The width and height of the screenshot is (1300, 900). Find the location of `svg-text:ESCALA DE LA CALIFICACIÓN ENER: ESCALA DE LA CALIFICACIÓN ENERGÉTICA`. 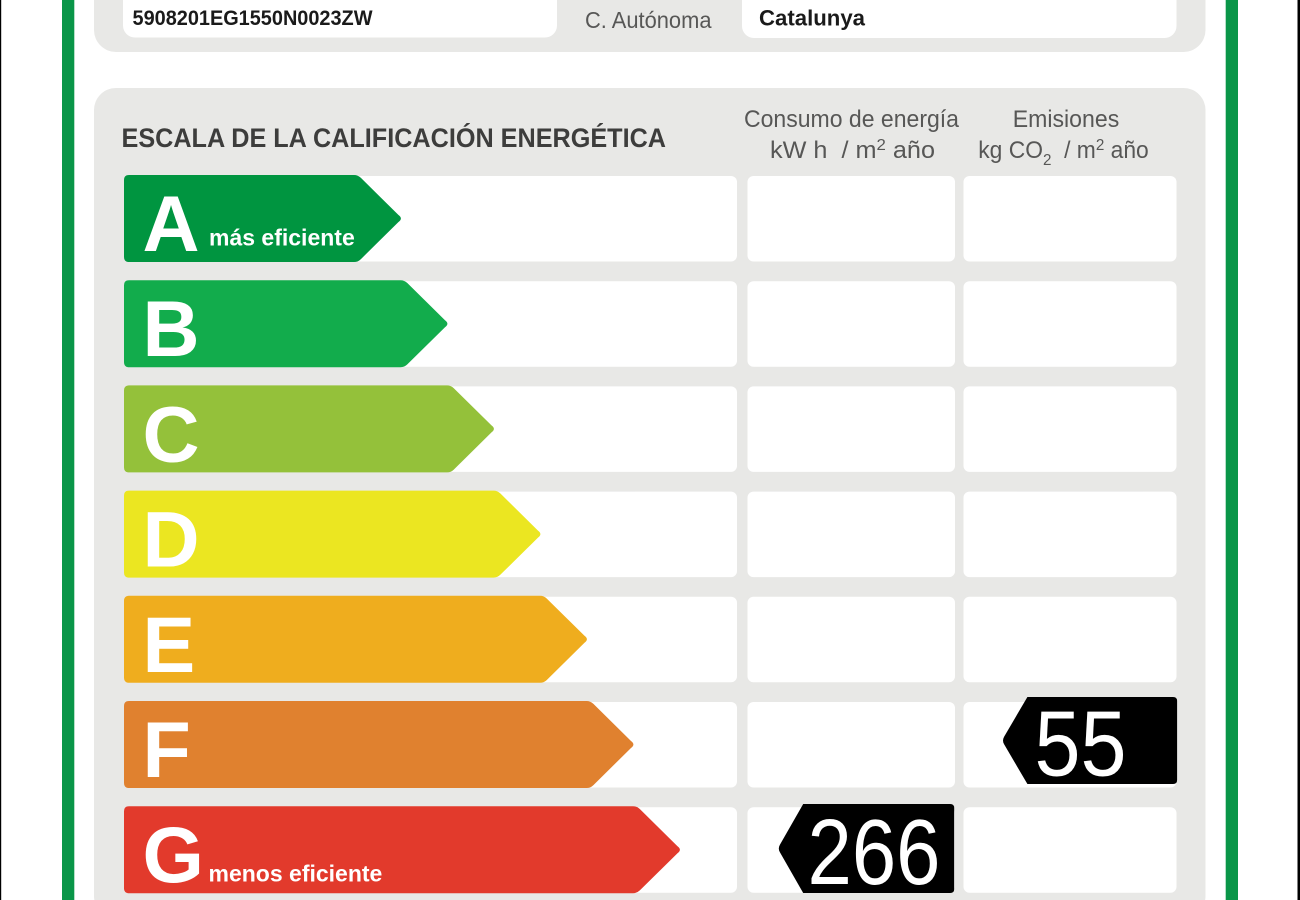

svg-text:ESCALA DE LA CALIFICACIÓN ENER: ESCALA DE LA CALIFICACIÓN ENERGÉTICA is located at coordinates (394, 137).